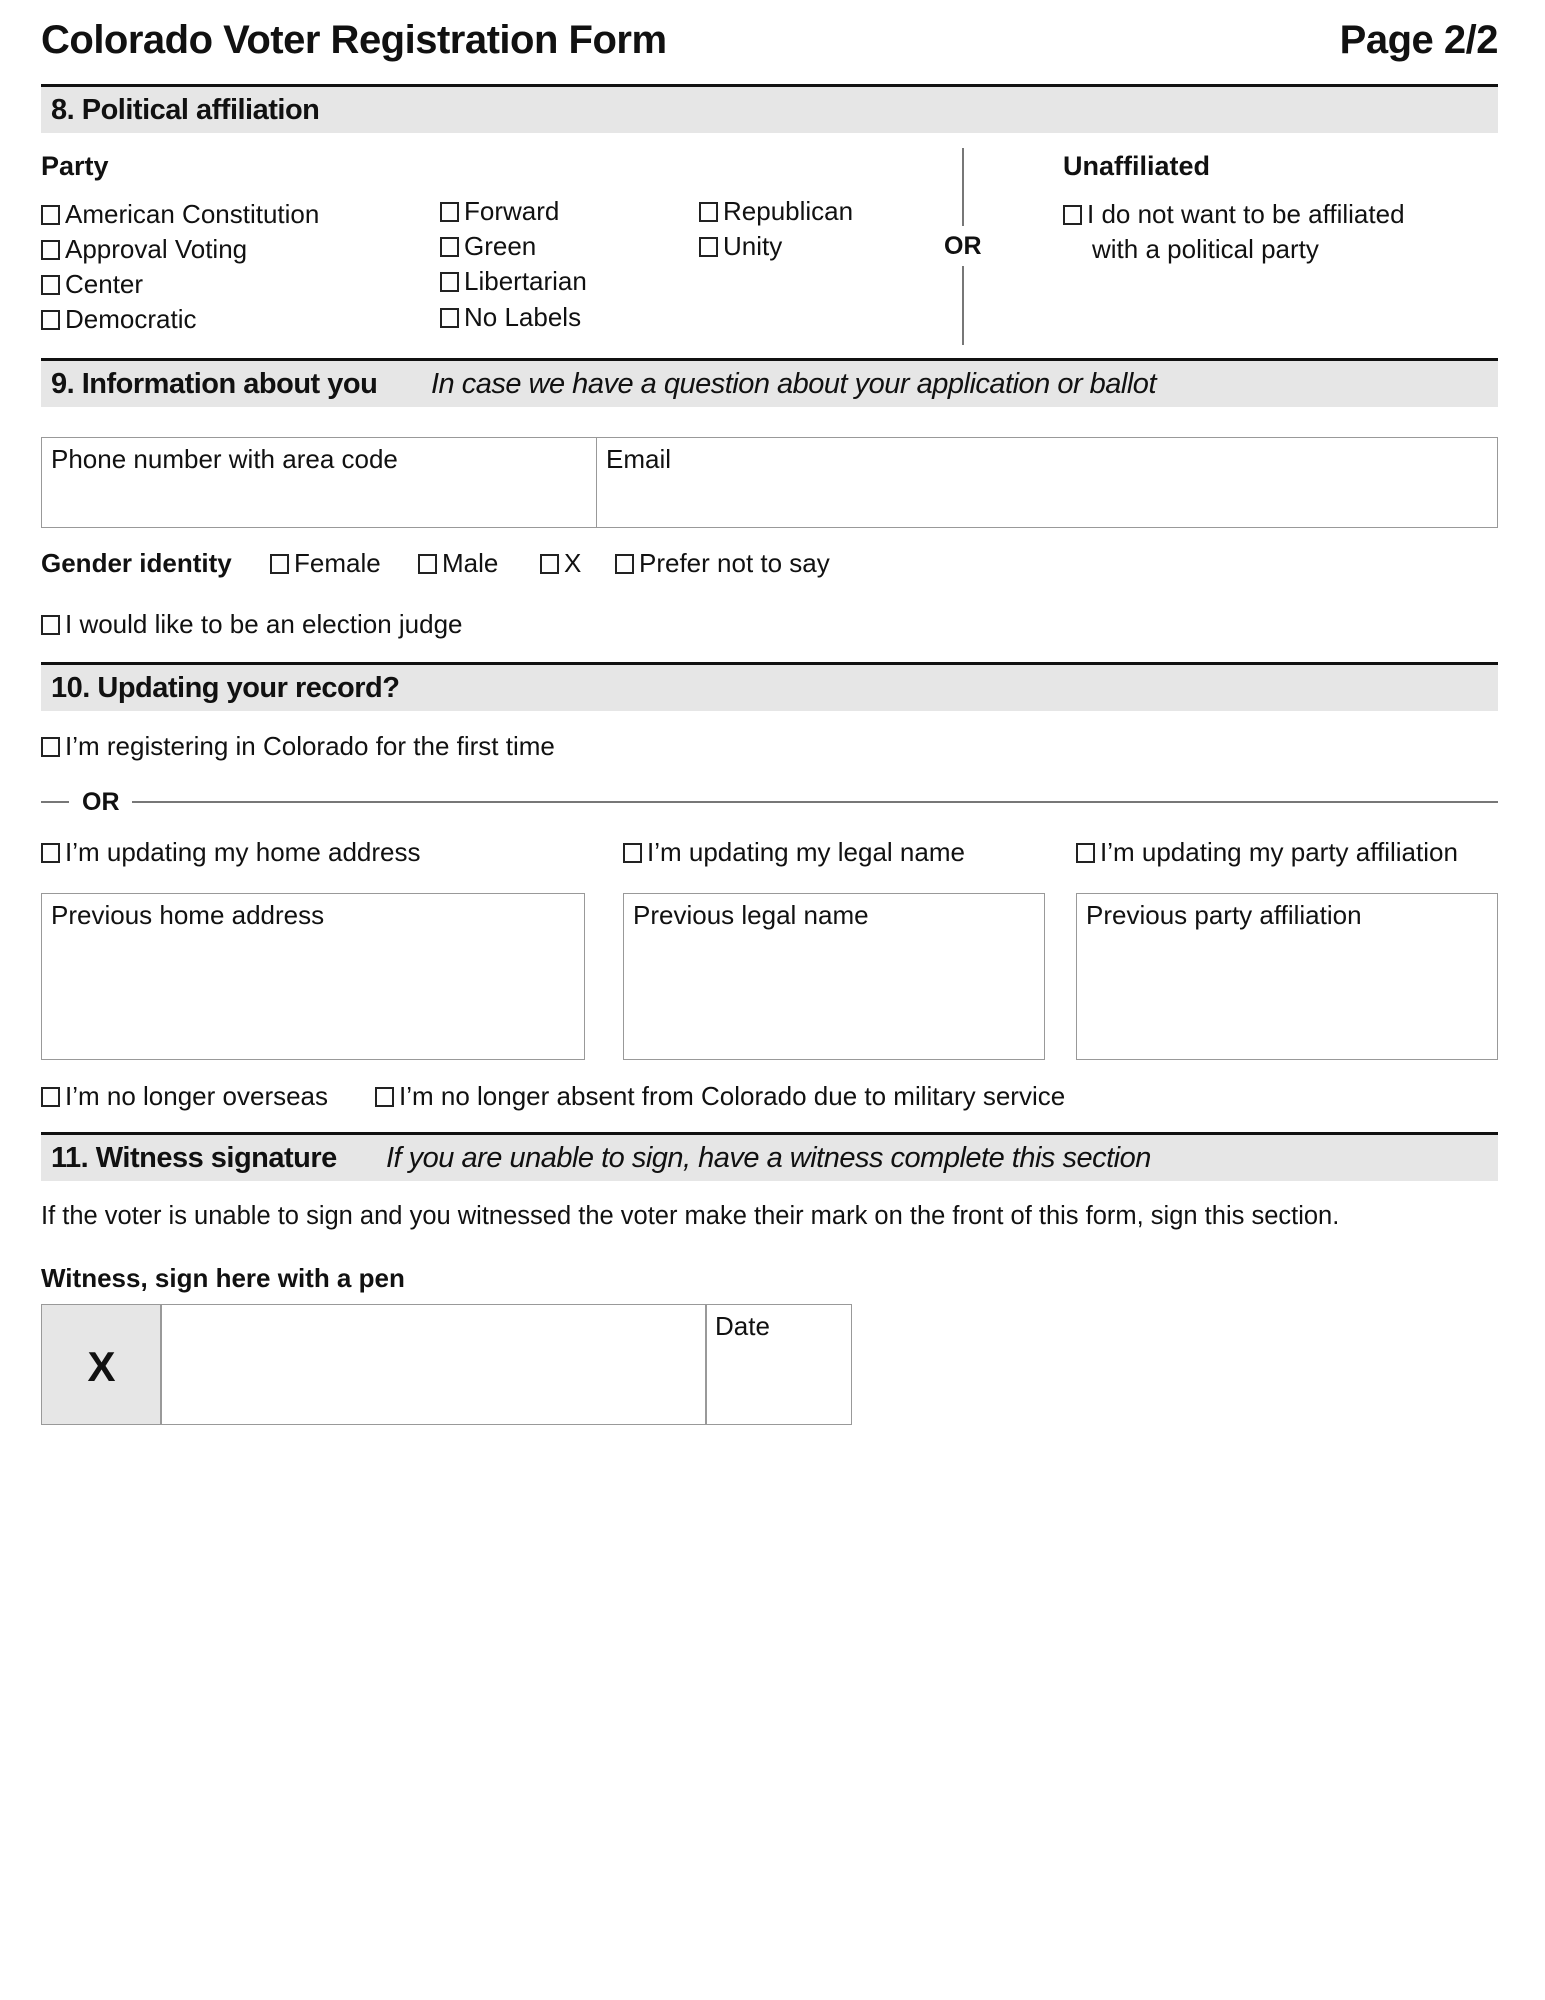 Image resolution: width=1545 pixels, height=2000 pixels. What do you see at coordinates (319, 482) in the screenshot?
I see `phone-field: Phone number with area code` at bounding box center [319, 482].